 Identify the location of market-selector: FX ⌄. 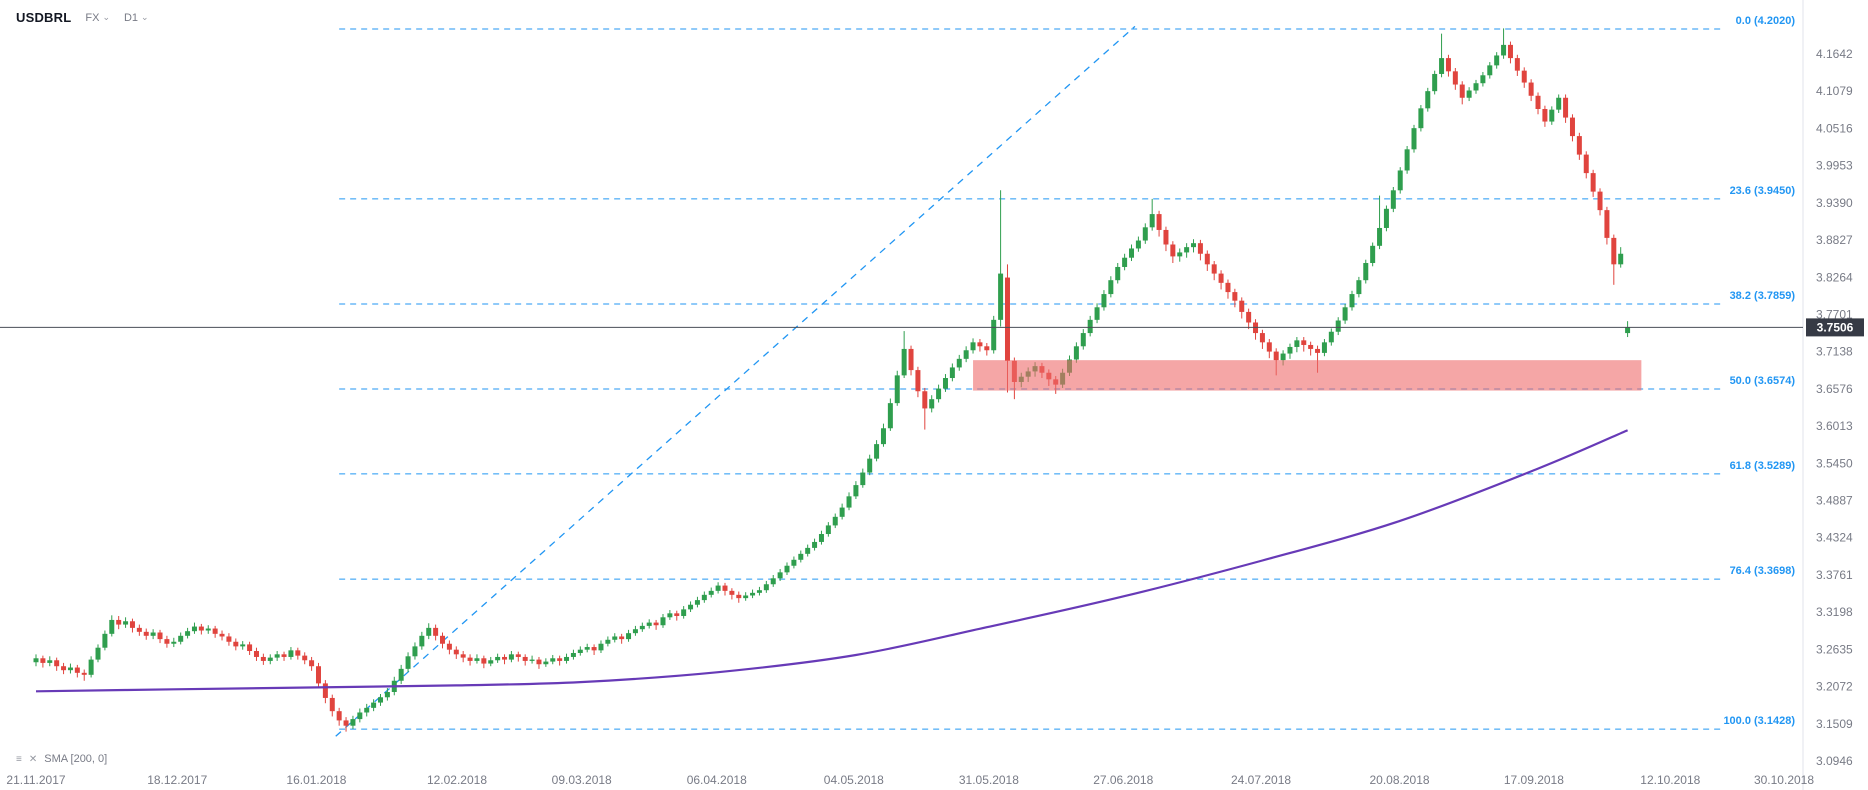
(97, 18).